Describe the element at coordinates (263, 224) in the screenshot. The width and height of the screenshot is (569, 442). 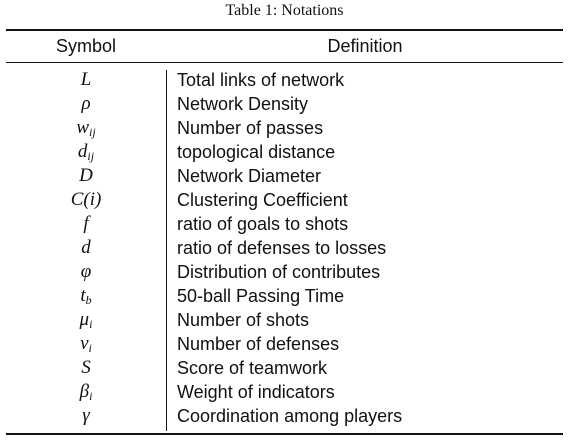
I see `notation-definition: ratio of goals to shots` at that location.